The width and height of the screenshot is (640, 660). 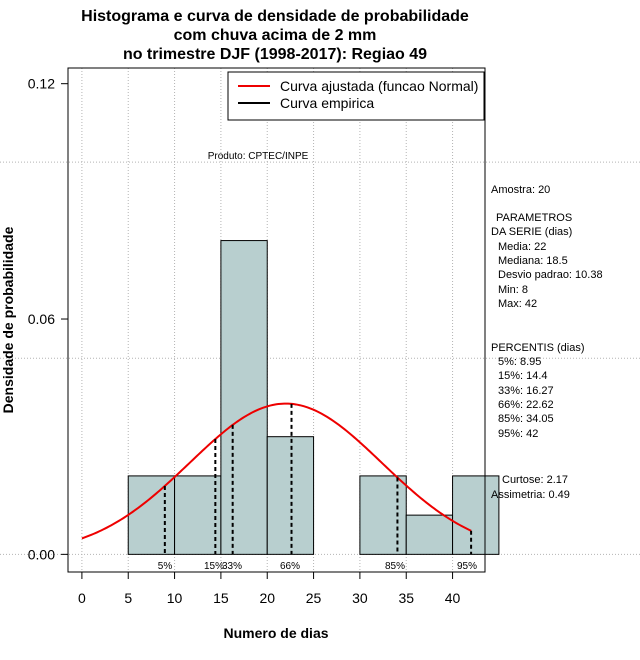 I want to click on x-tick-label: 30, so click(x=360, y=598).